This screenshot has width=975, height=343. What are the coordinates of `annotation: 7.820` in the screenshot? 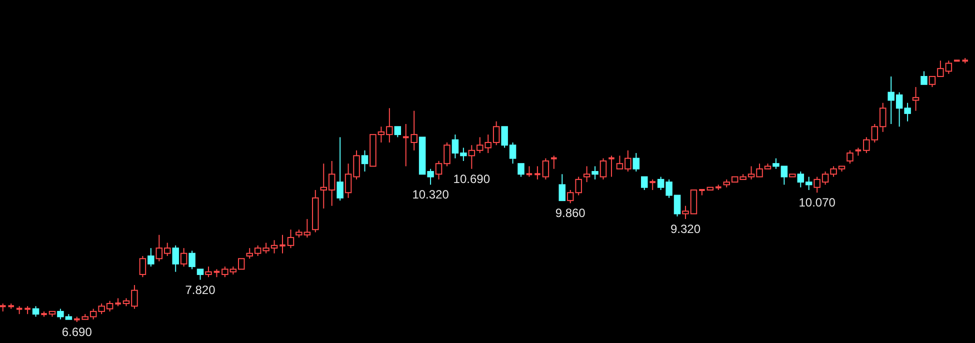 It's located at (200, 289).